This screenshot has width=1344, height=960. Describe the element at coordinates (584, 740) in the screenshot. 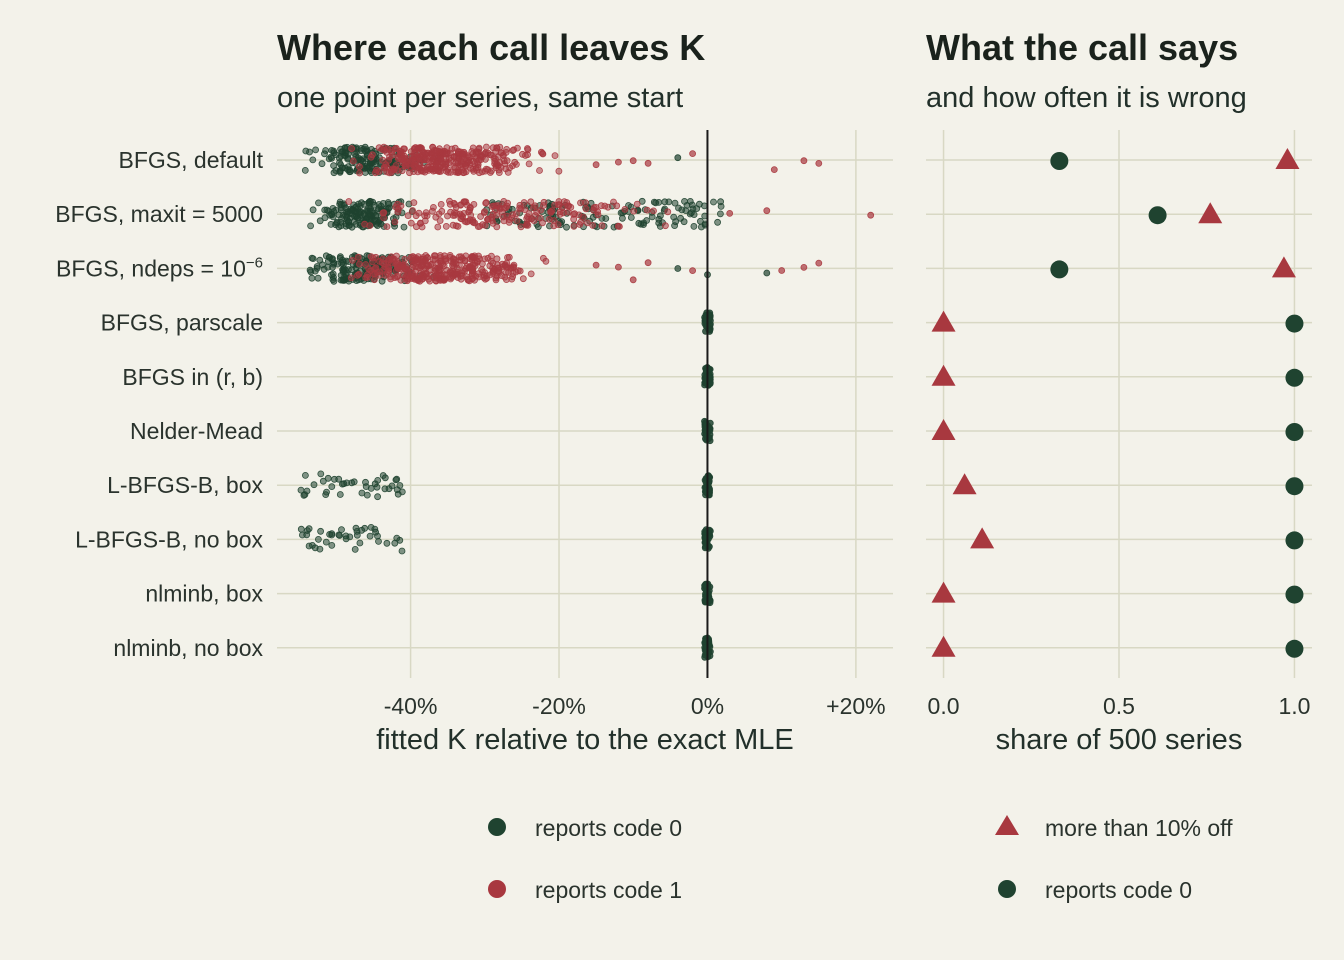

I see `left-x-axis-label: fitted K relative to the exact MLE` at that location.